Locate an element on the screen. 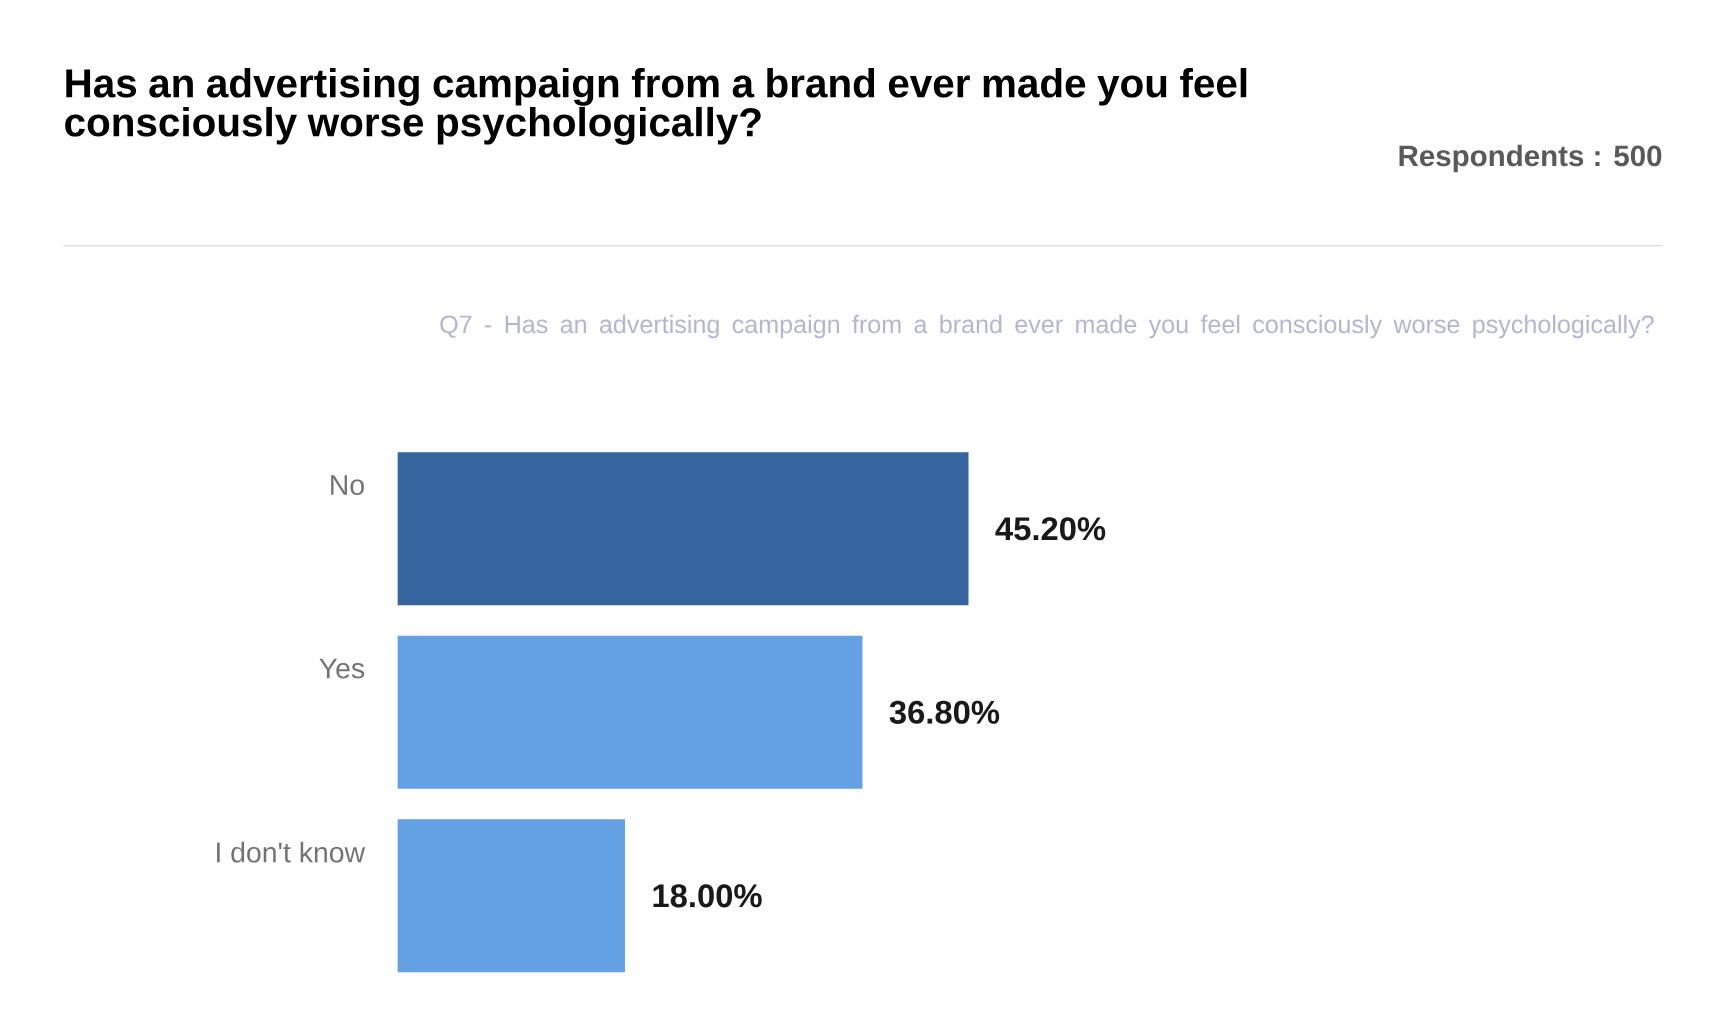  chart-title: Has an advertising campaign from a brand ever made you feel consciously worse psychologically? is located at coordinates (656, 106).